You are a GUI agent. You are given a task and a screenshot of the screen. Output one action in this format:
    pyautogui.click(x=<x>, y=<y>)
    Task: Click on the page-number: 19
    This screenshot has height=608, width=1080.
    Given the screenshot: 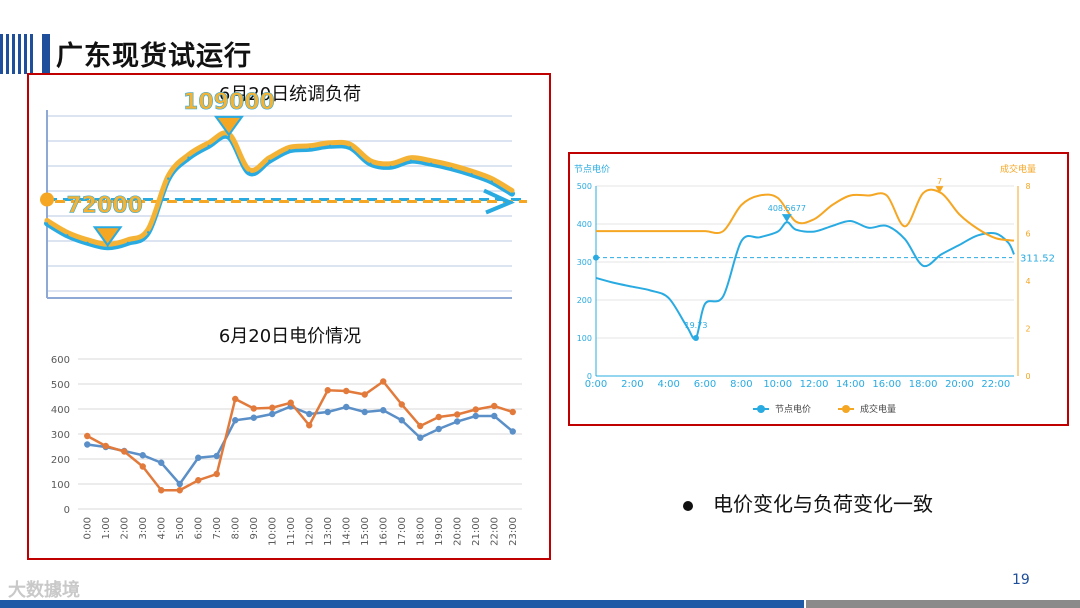 What is the action you would take?
    pyautogui.click(x=1021, y=580)
    